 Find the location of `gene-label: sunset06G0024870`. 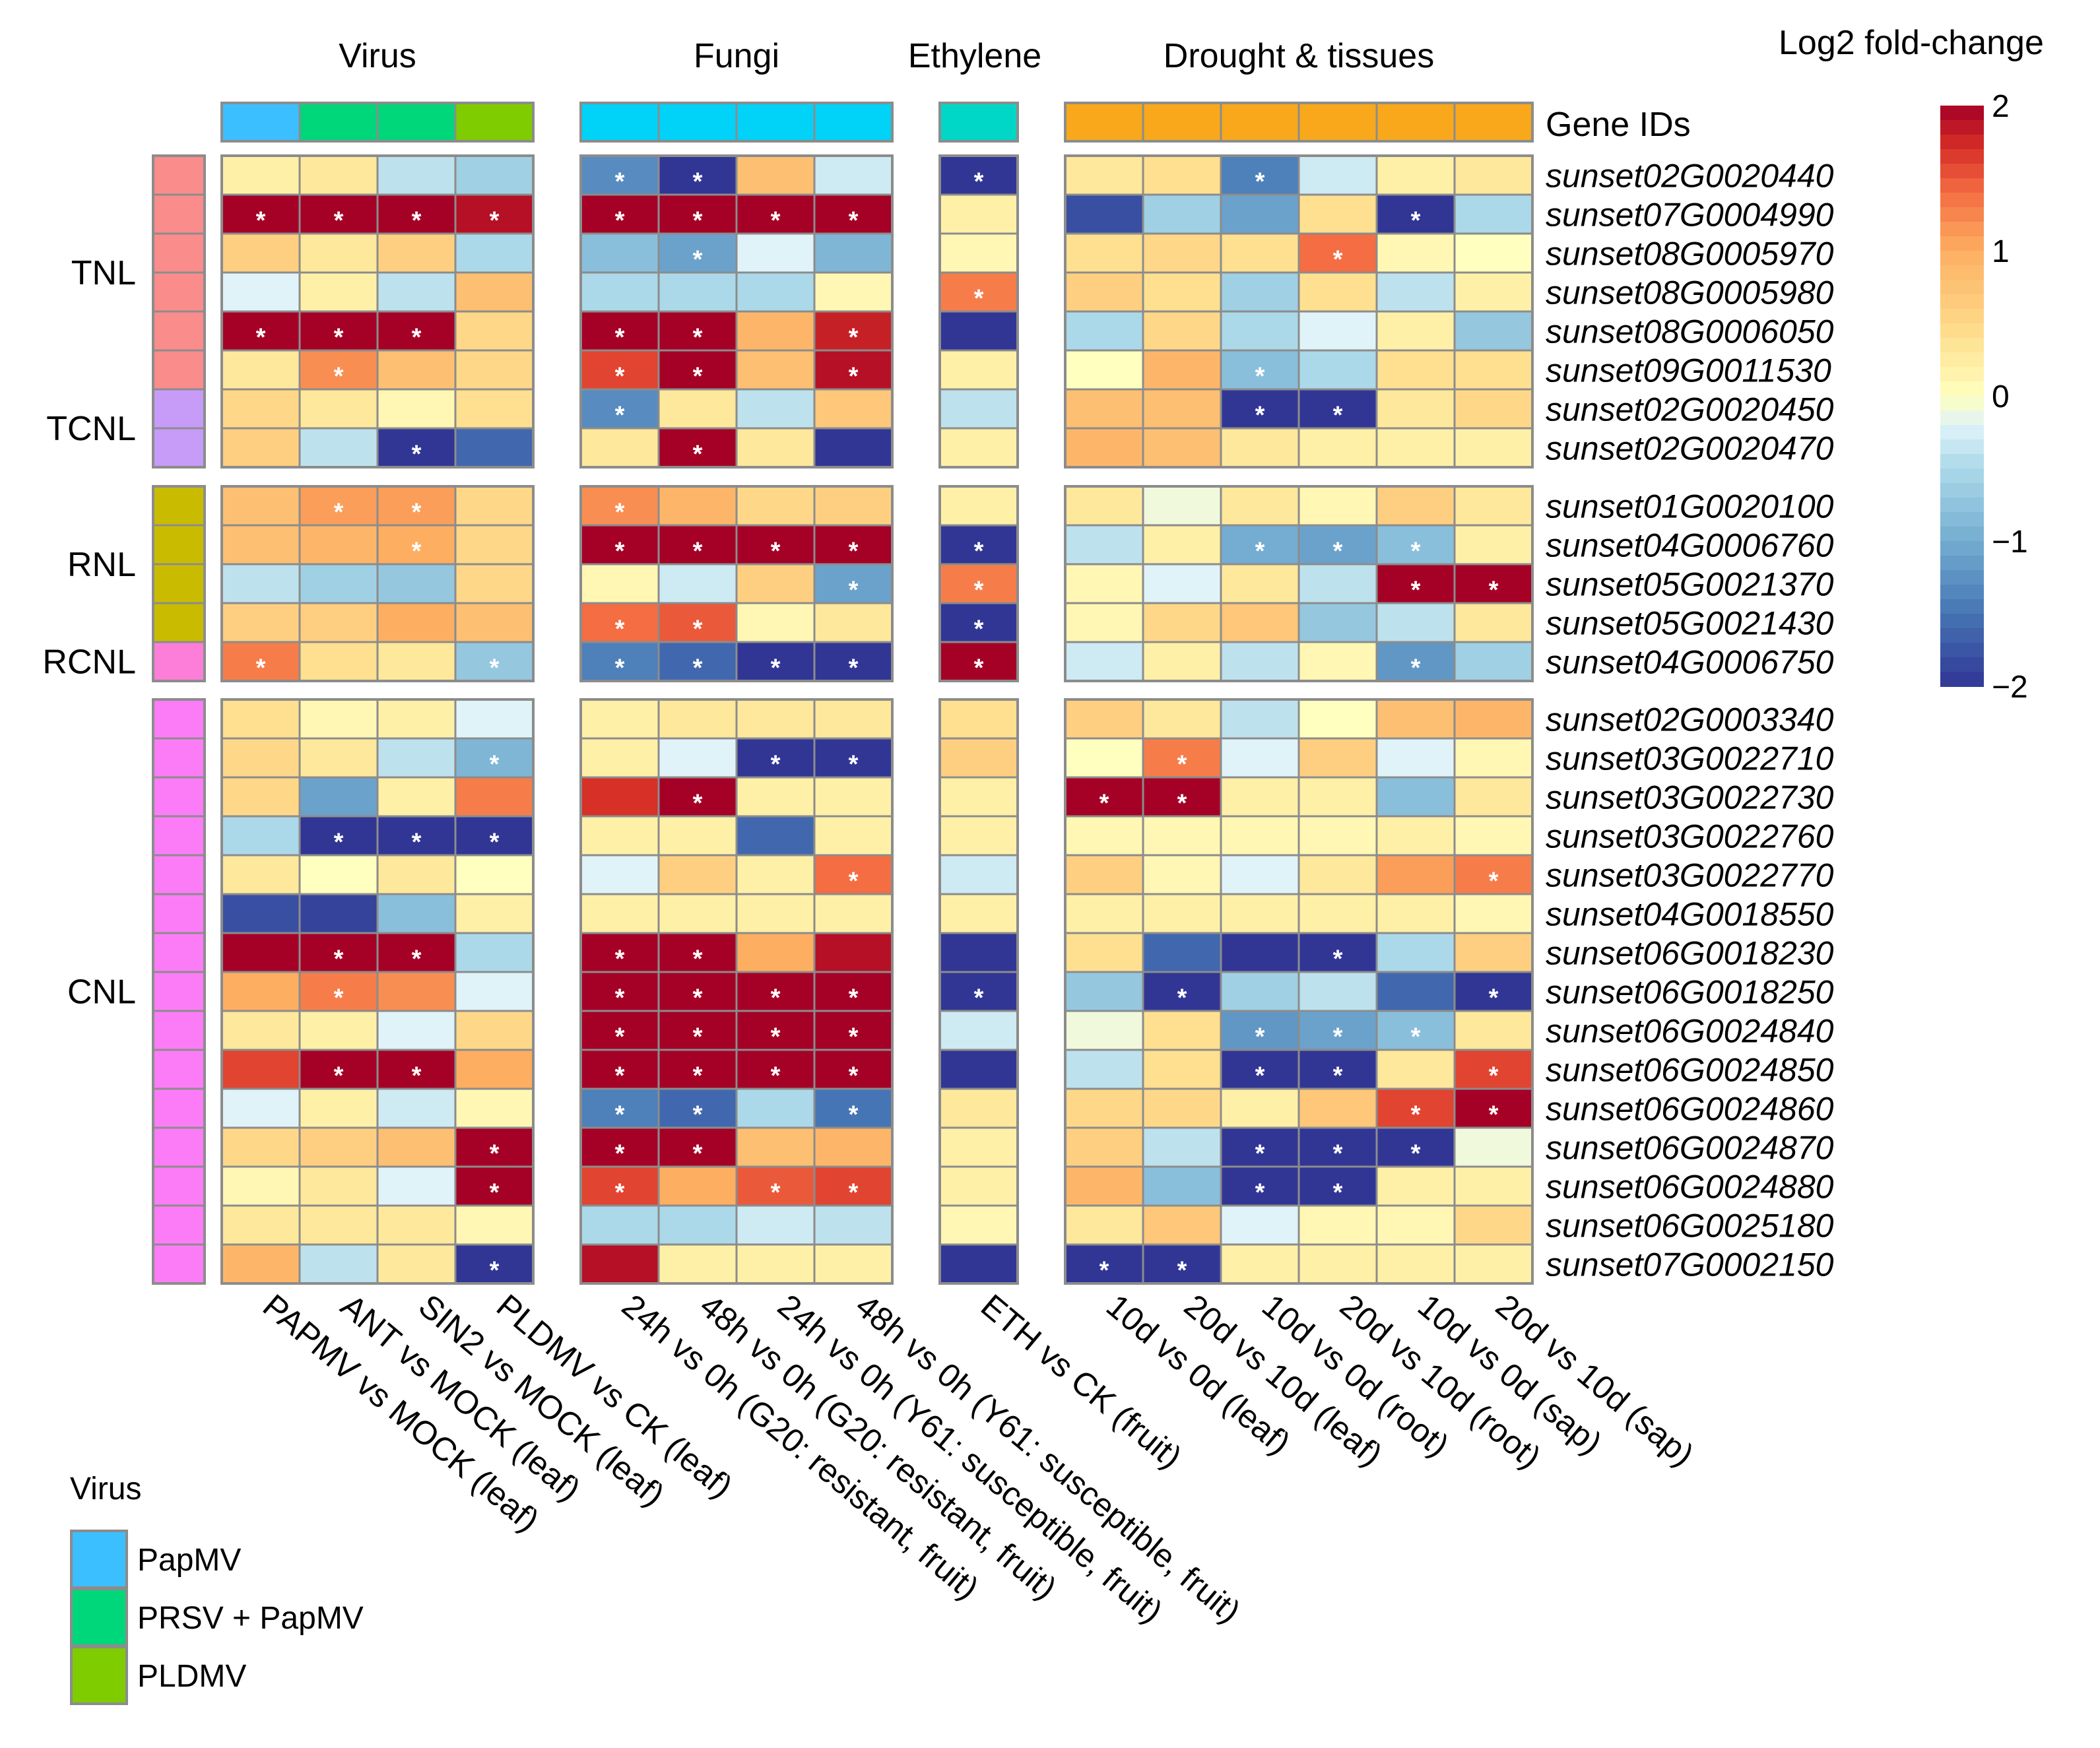

gene-label: sunset06G0024870 is located at coordinates (1690, 1148).